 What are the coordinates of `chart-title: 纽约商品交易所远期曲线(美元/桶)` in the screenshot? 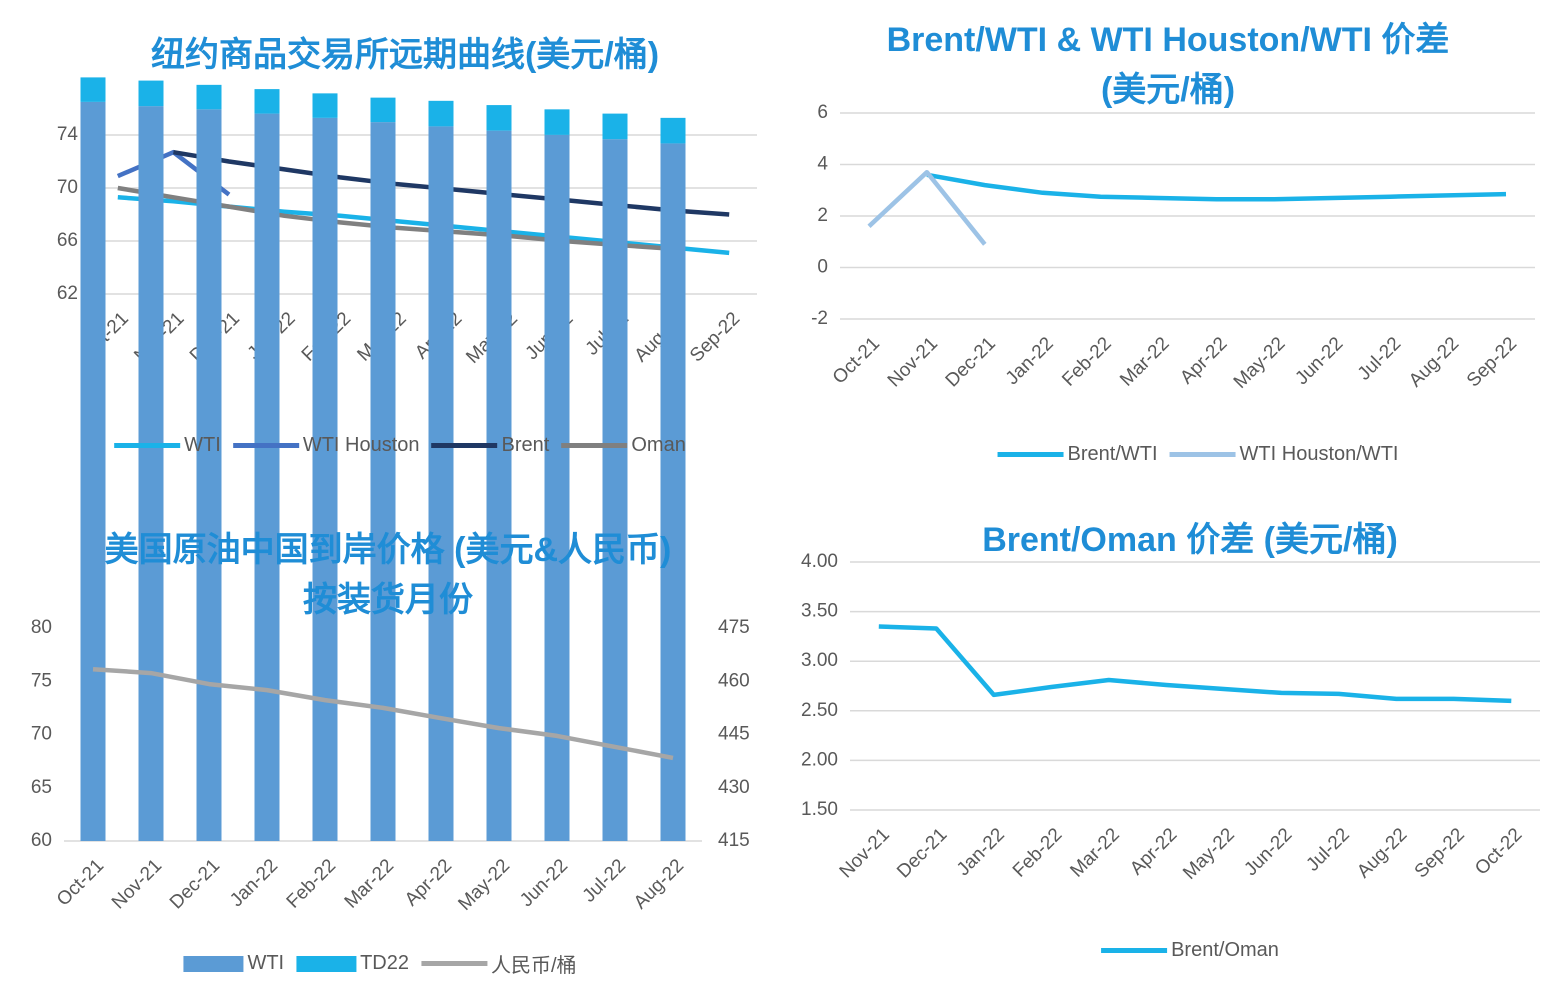 It's located at (405, 55).